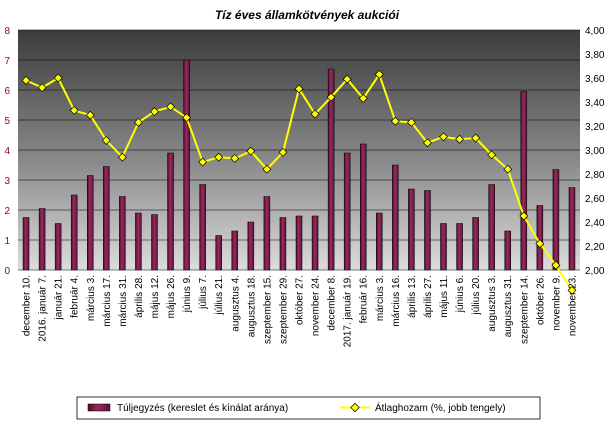  I want to click on right-tick-label: 3,20, so click(595, 127).